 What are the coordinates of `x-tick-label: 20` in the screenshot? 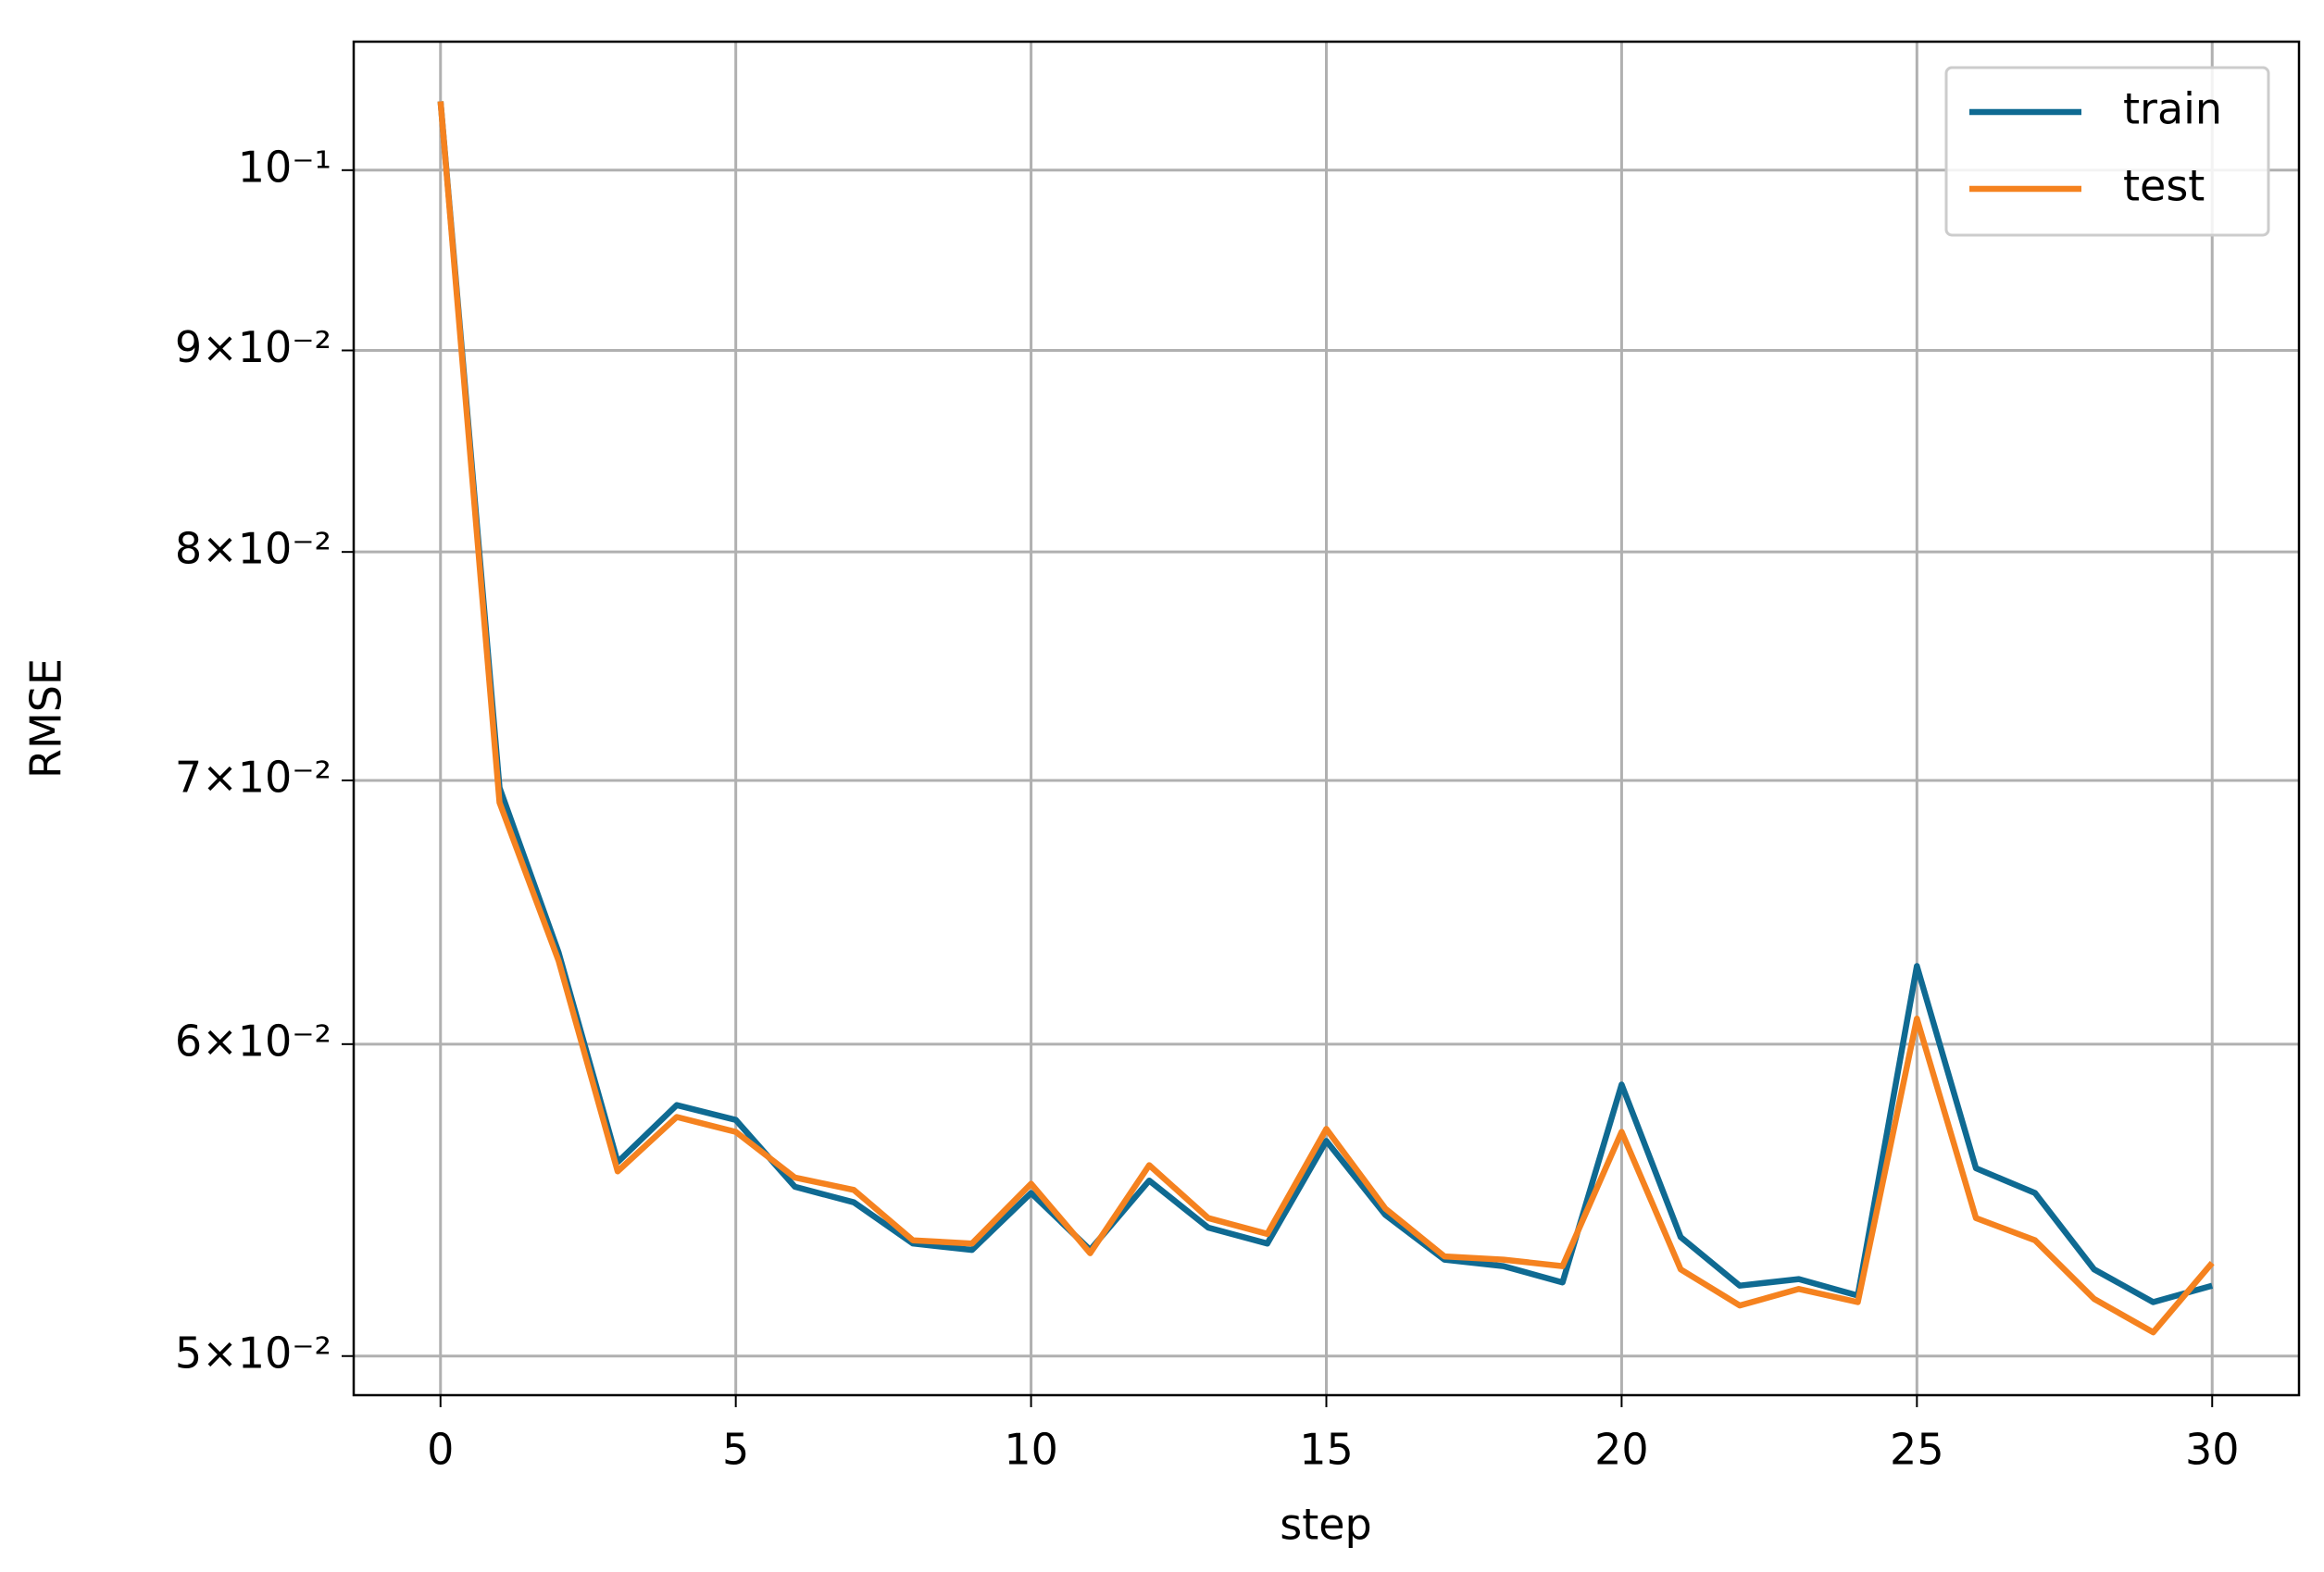 It's located at (1621, 1450).